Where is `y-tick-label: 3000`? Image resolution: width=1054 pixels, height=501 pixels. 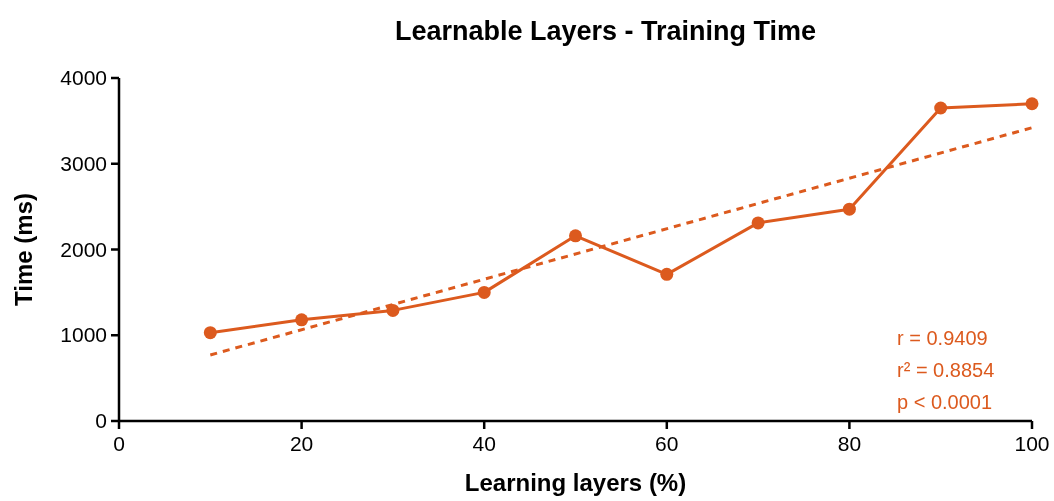
y-tick-label: 3000 is located at coordinates (83, 163).